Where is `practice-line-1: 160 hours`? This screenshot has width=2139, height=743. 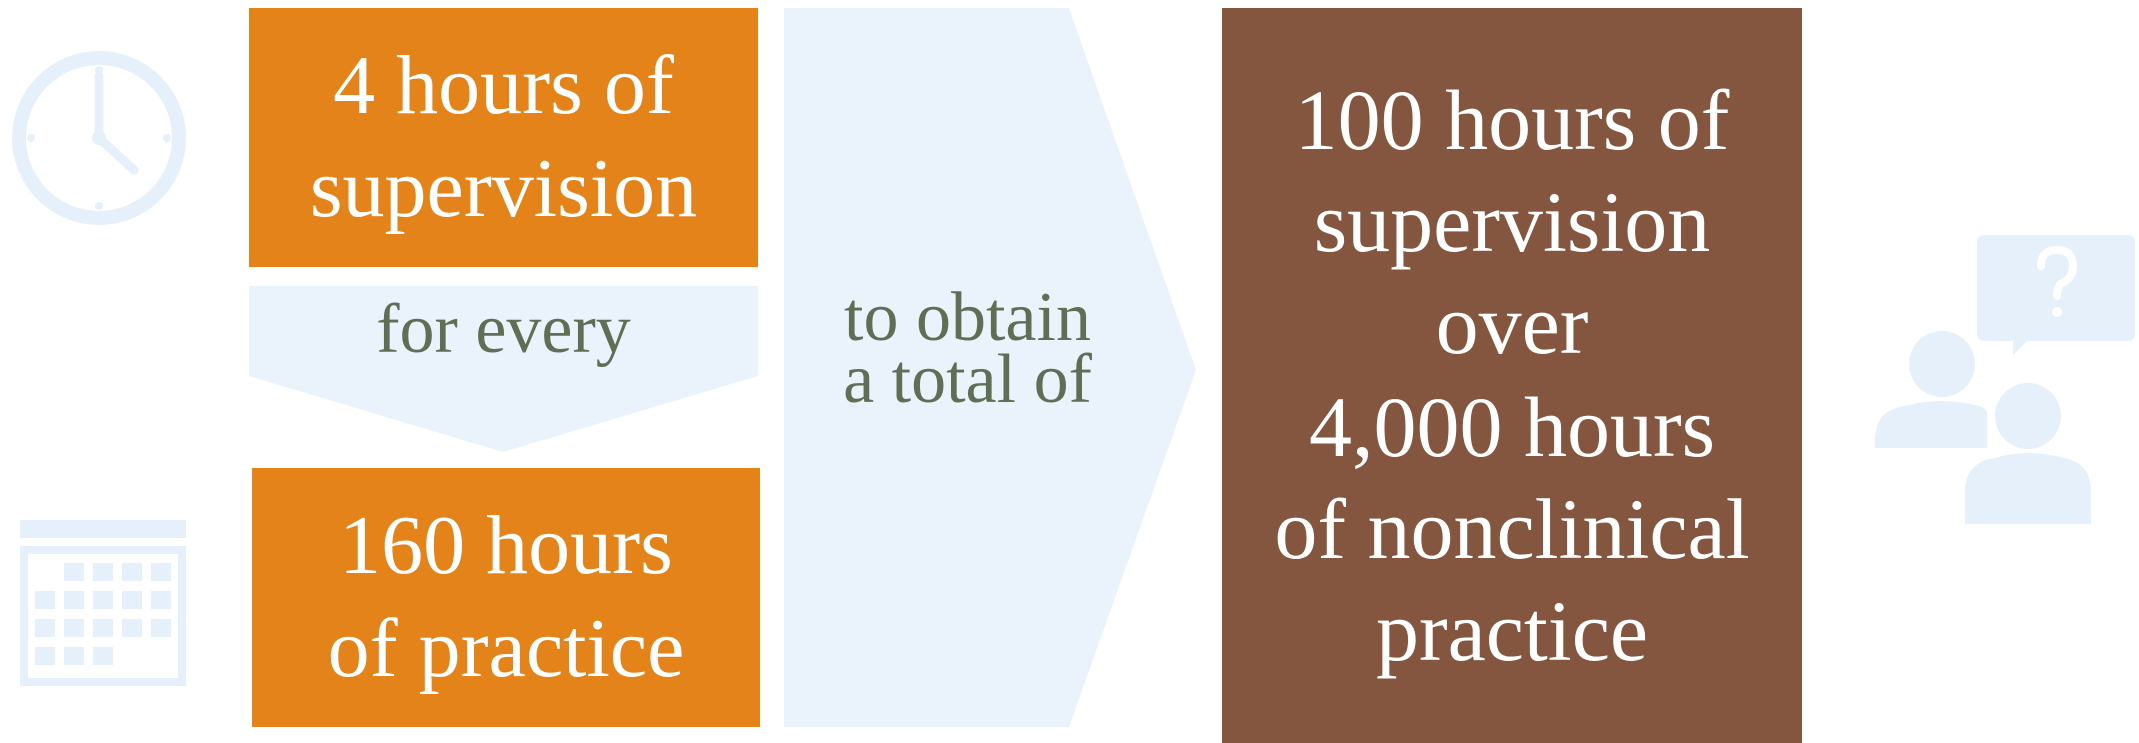 practice-line-1: 160 hours is located at coordinates (506, 546).